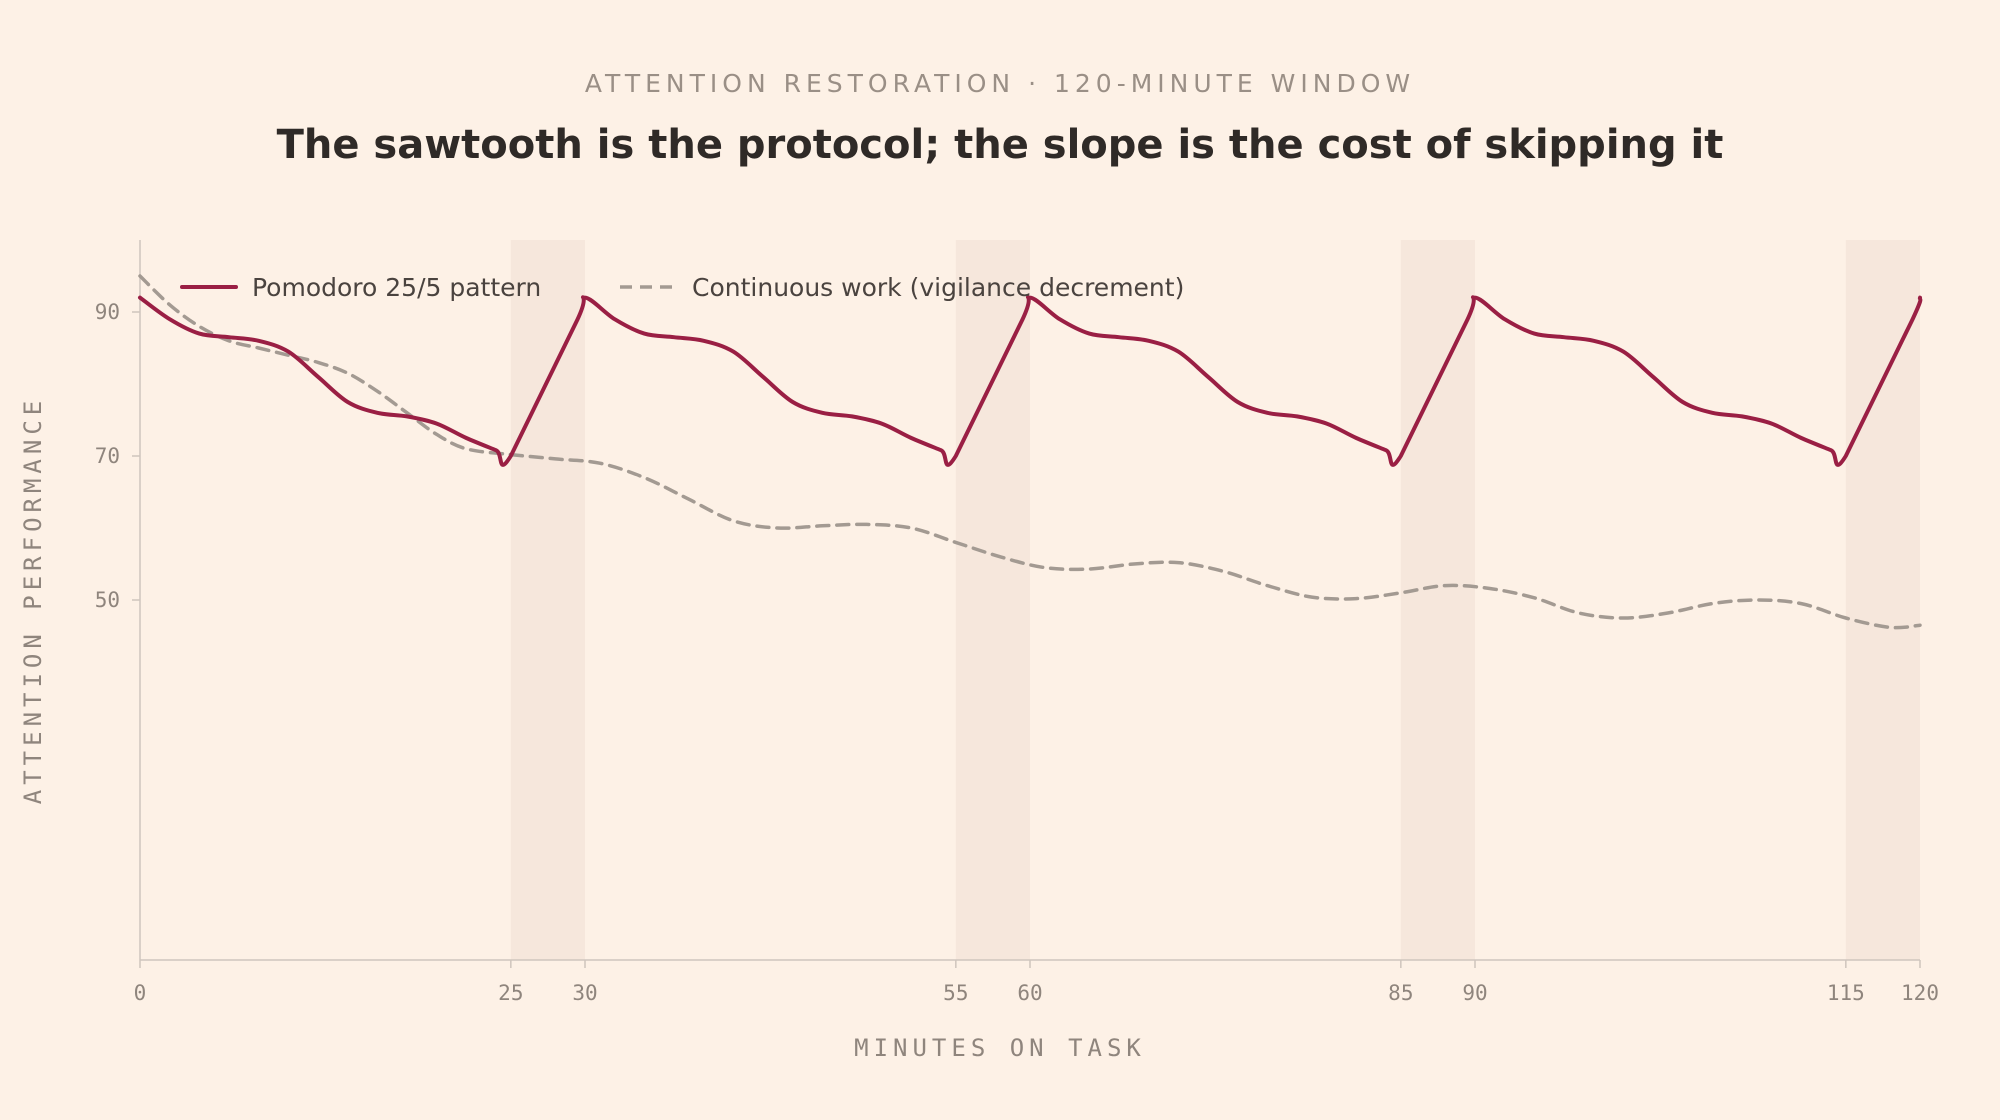 Image resolution: width=2000 pixels, height=1120 pixels. What do you see at coordinates (1474, 993) in the screenshot?
I see `x-tick-label-90: 90` at bounding box center [1474, 993].